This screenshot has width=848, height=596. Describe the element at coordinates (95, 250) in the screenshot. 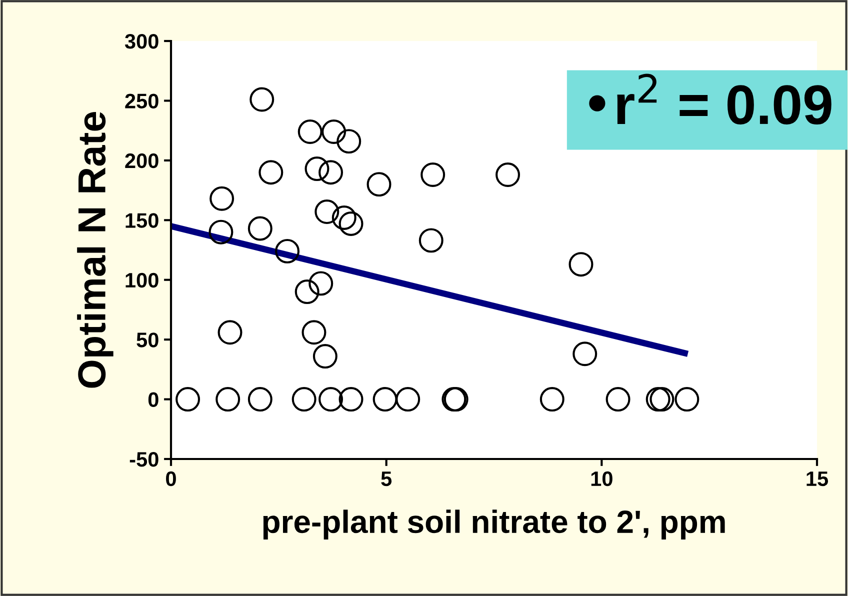

I see `y-axis-title: Optimal N Rate` at that location.